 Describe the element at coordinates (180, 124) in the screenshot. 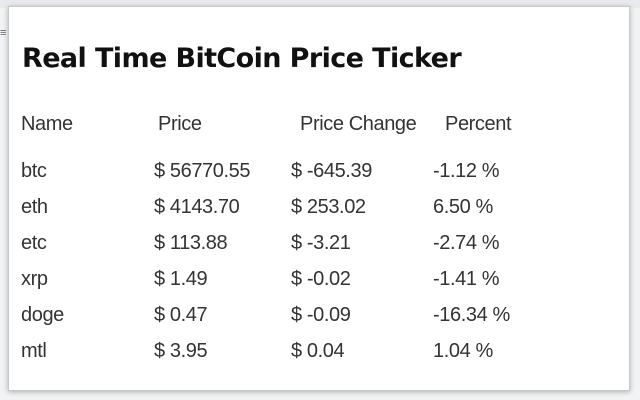

I see `header-price: Price` at that location.